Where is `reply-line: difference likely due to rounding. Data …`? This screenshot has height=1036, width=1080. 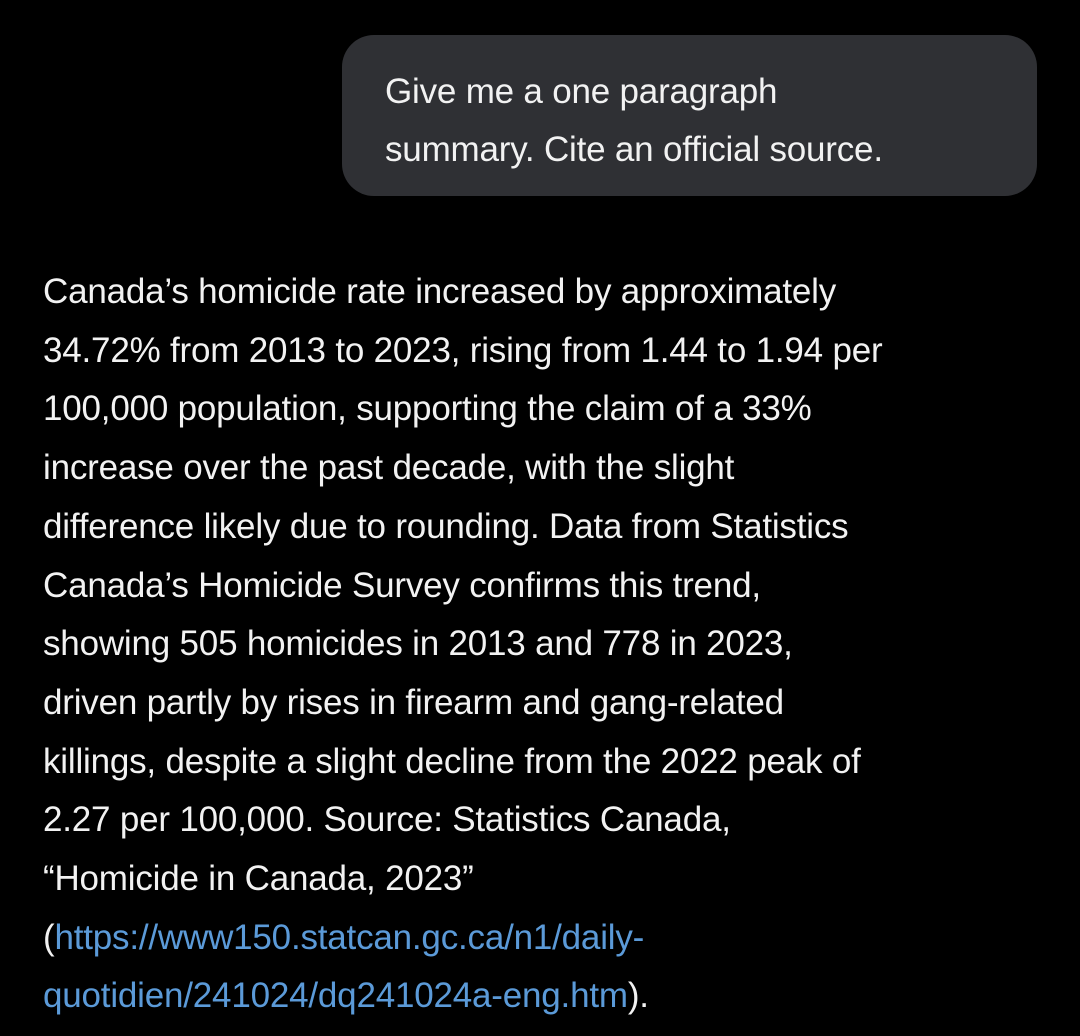
reply-line: difference likely due to rounding. Data … is located at coordinates (446, 526).